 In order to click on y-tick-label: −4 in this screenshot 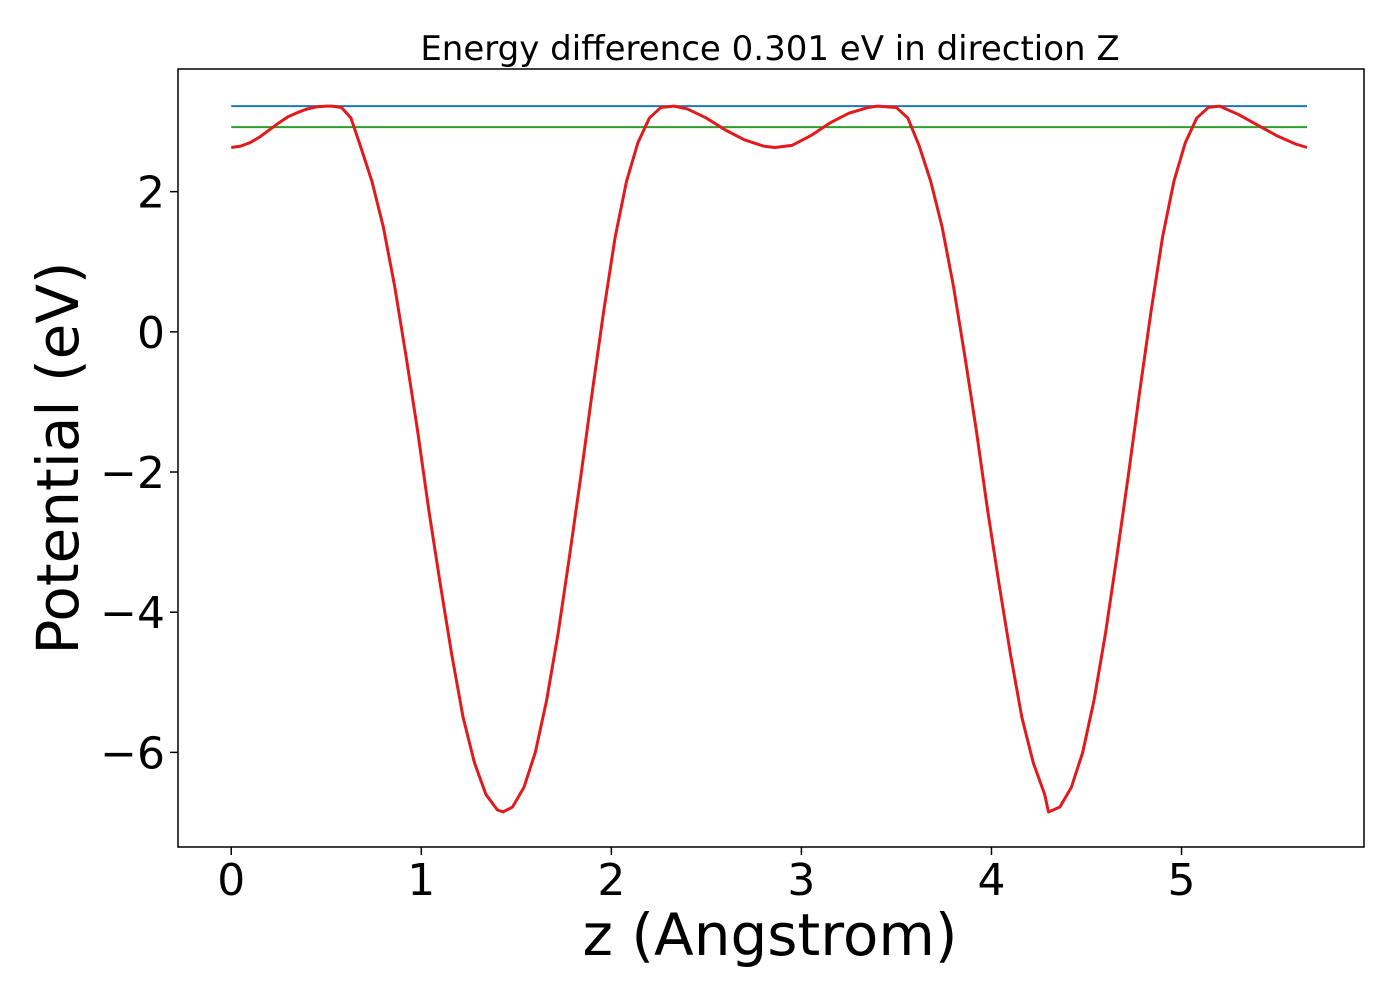, I will do `click(132, 613)`.